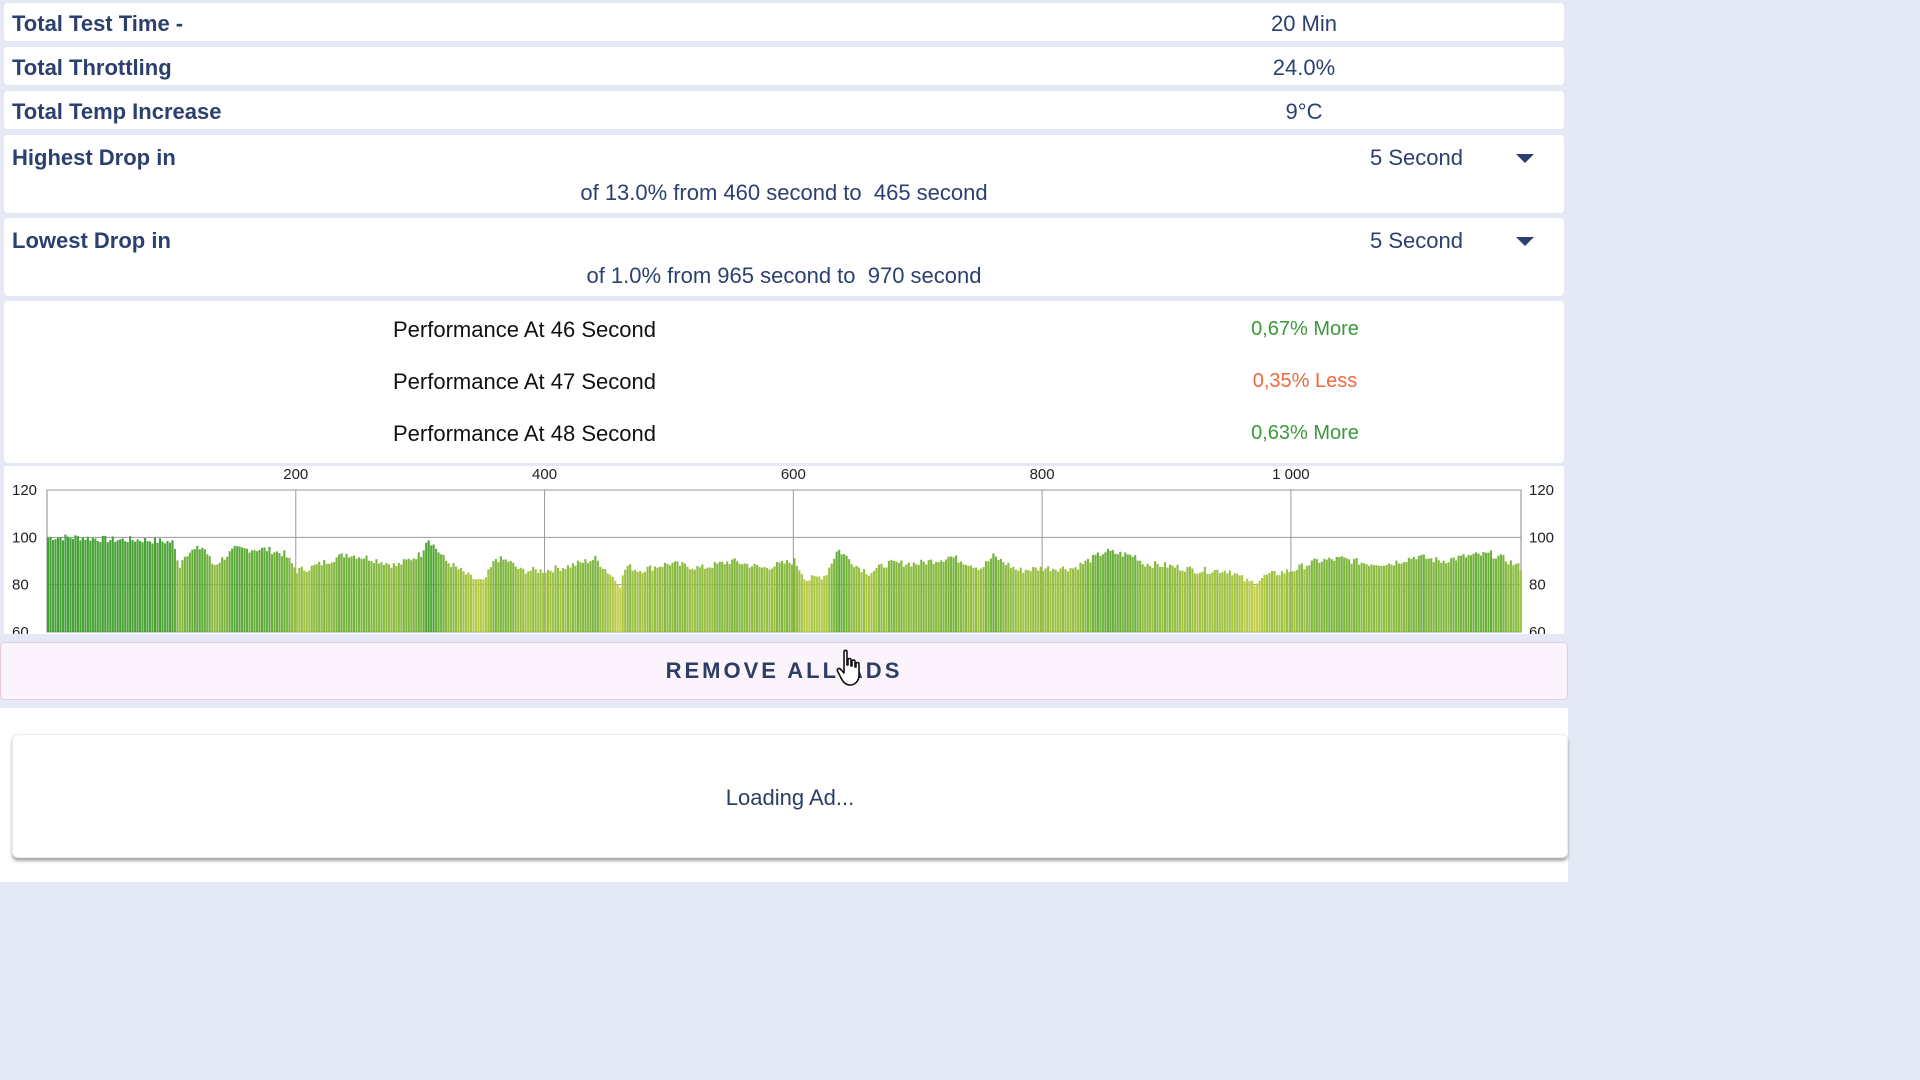 The image size is (1920, 1080). I want to click on remove-all-ads-button: REMOVE ALL ADS, so click(784, 671).